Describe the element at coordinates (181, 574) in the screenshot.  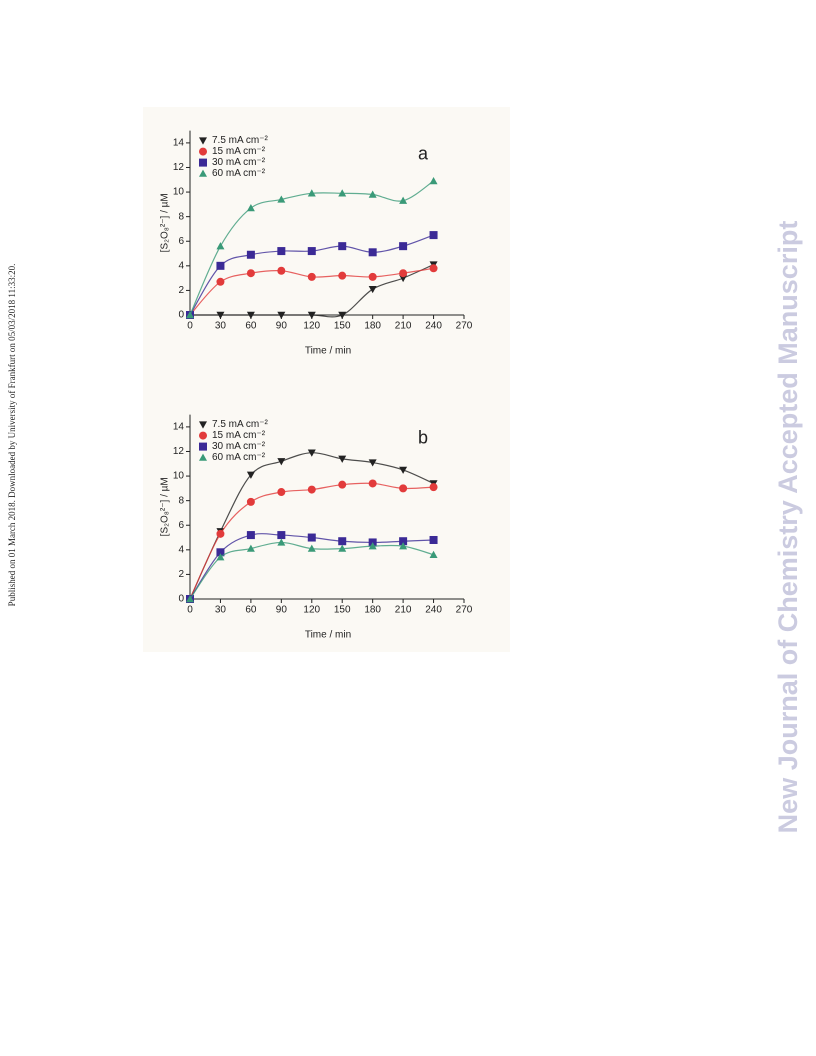
I see `y-tick-label: 2` at that location.